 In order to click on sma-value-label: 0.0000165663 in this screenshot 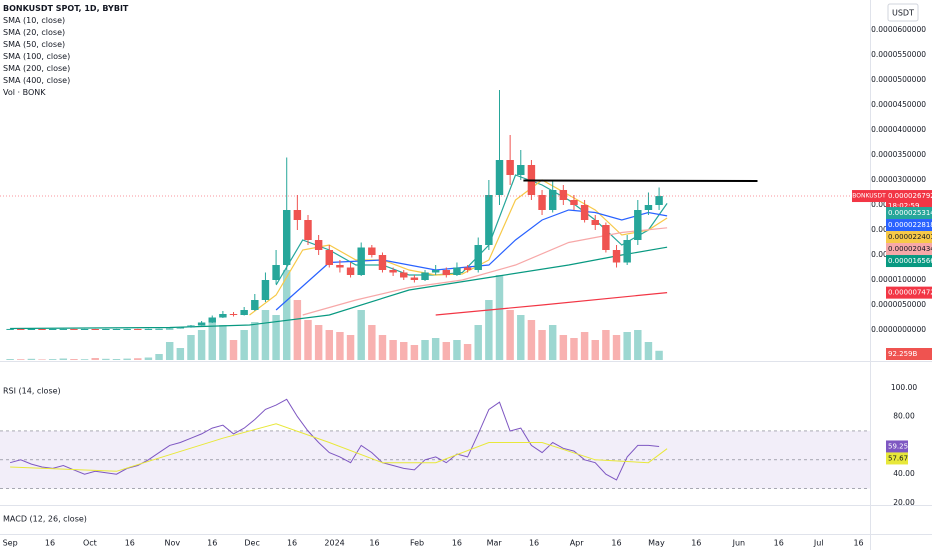, I will do `click(910, 261)`.